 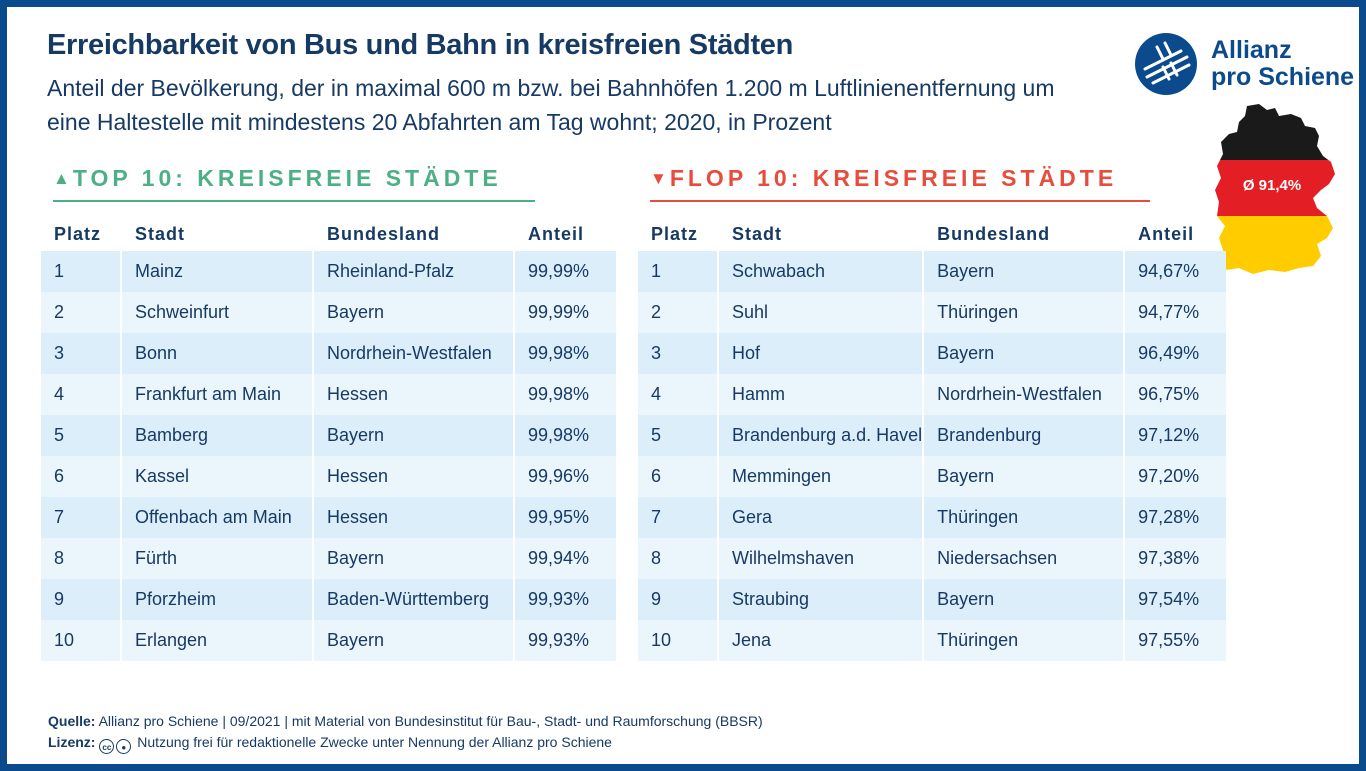 I want to click on table-row: 4 Hamm Nordrhein-Westfalen 96,75%, so click(x=932, y=394).